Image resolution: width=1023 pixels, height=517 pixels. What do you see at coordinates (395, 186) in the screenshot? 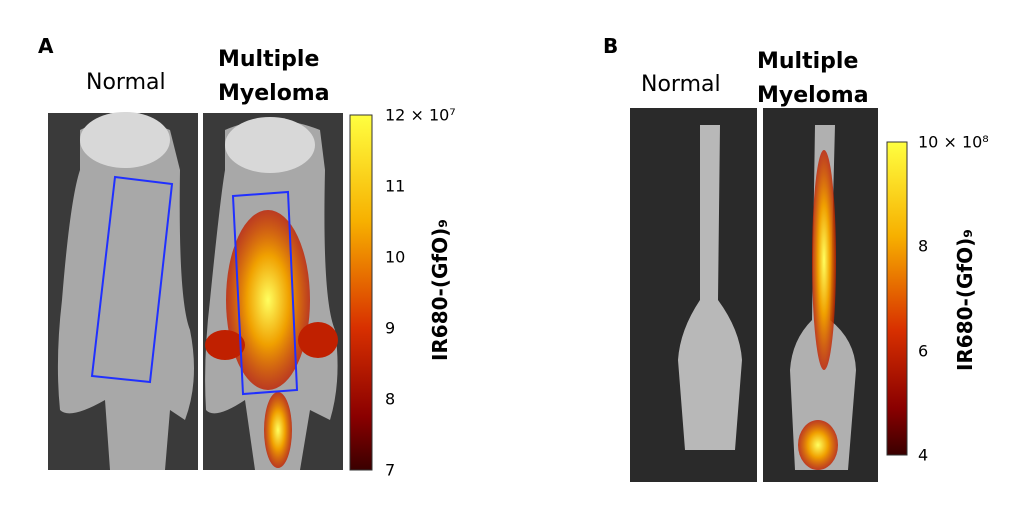
I see `colorbar-tick-label: 11` at bounding box center [395, 186].